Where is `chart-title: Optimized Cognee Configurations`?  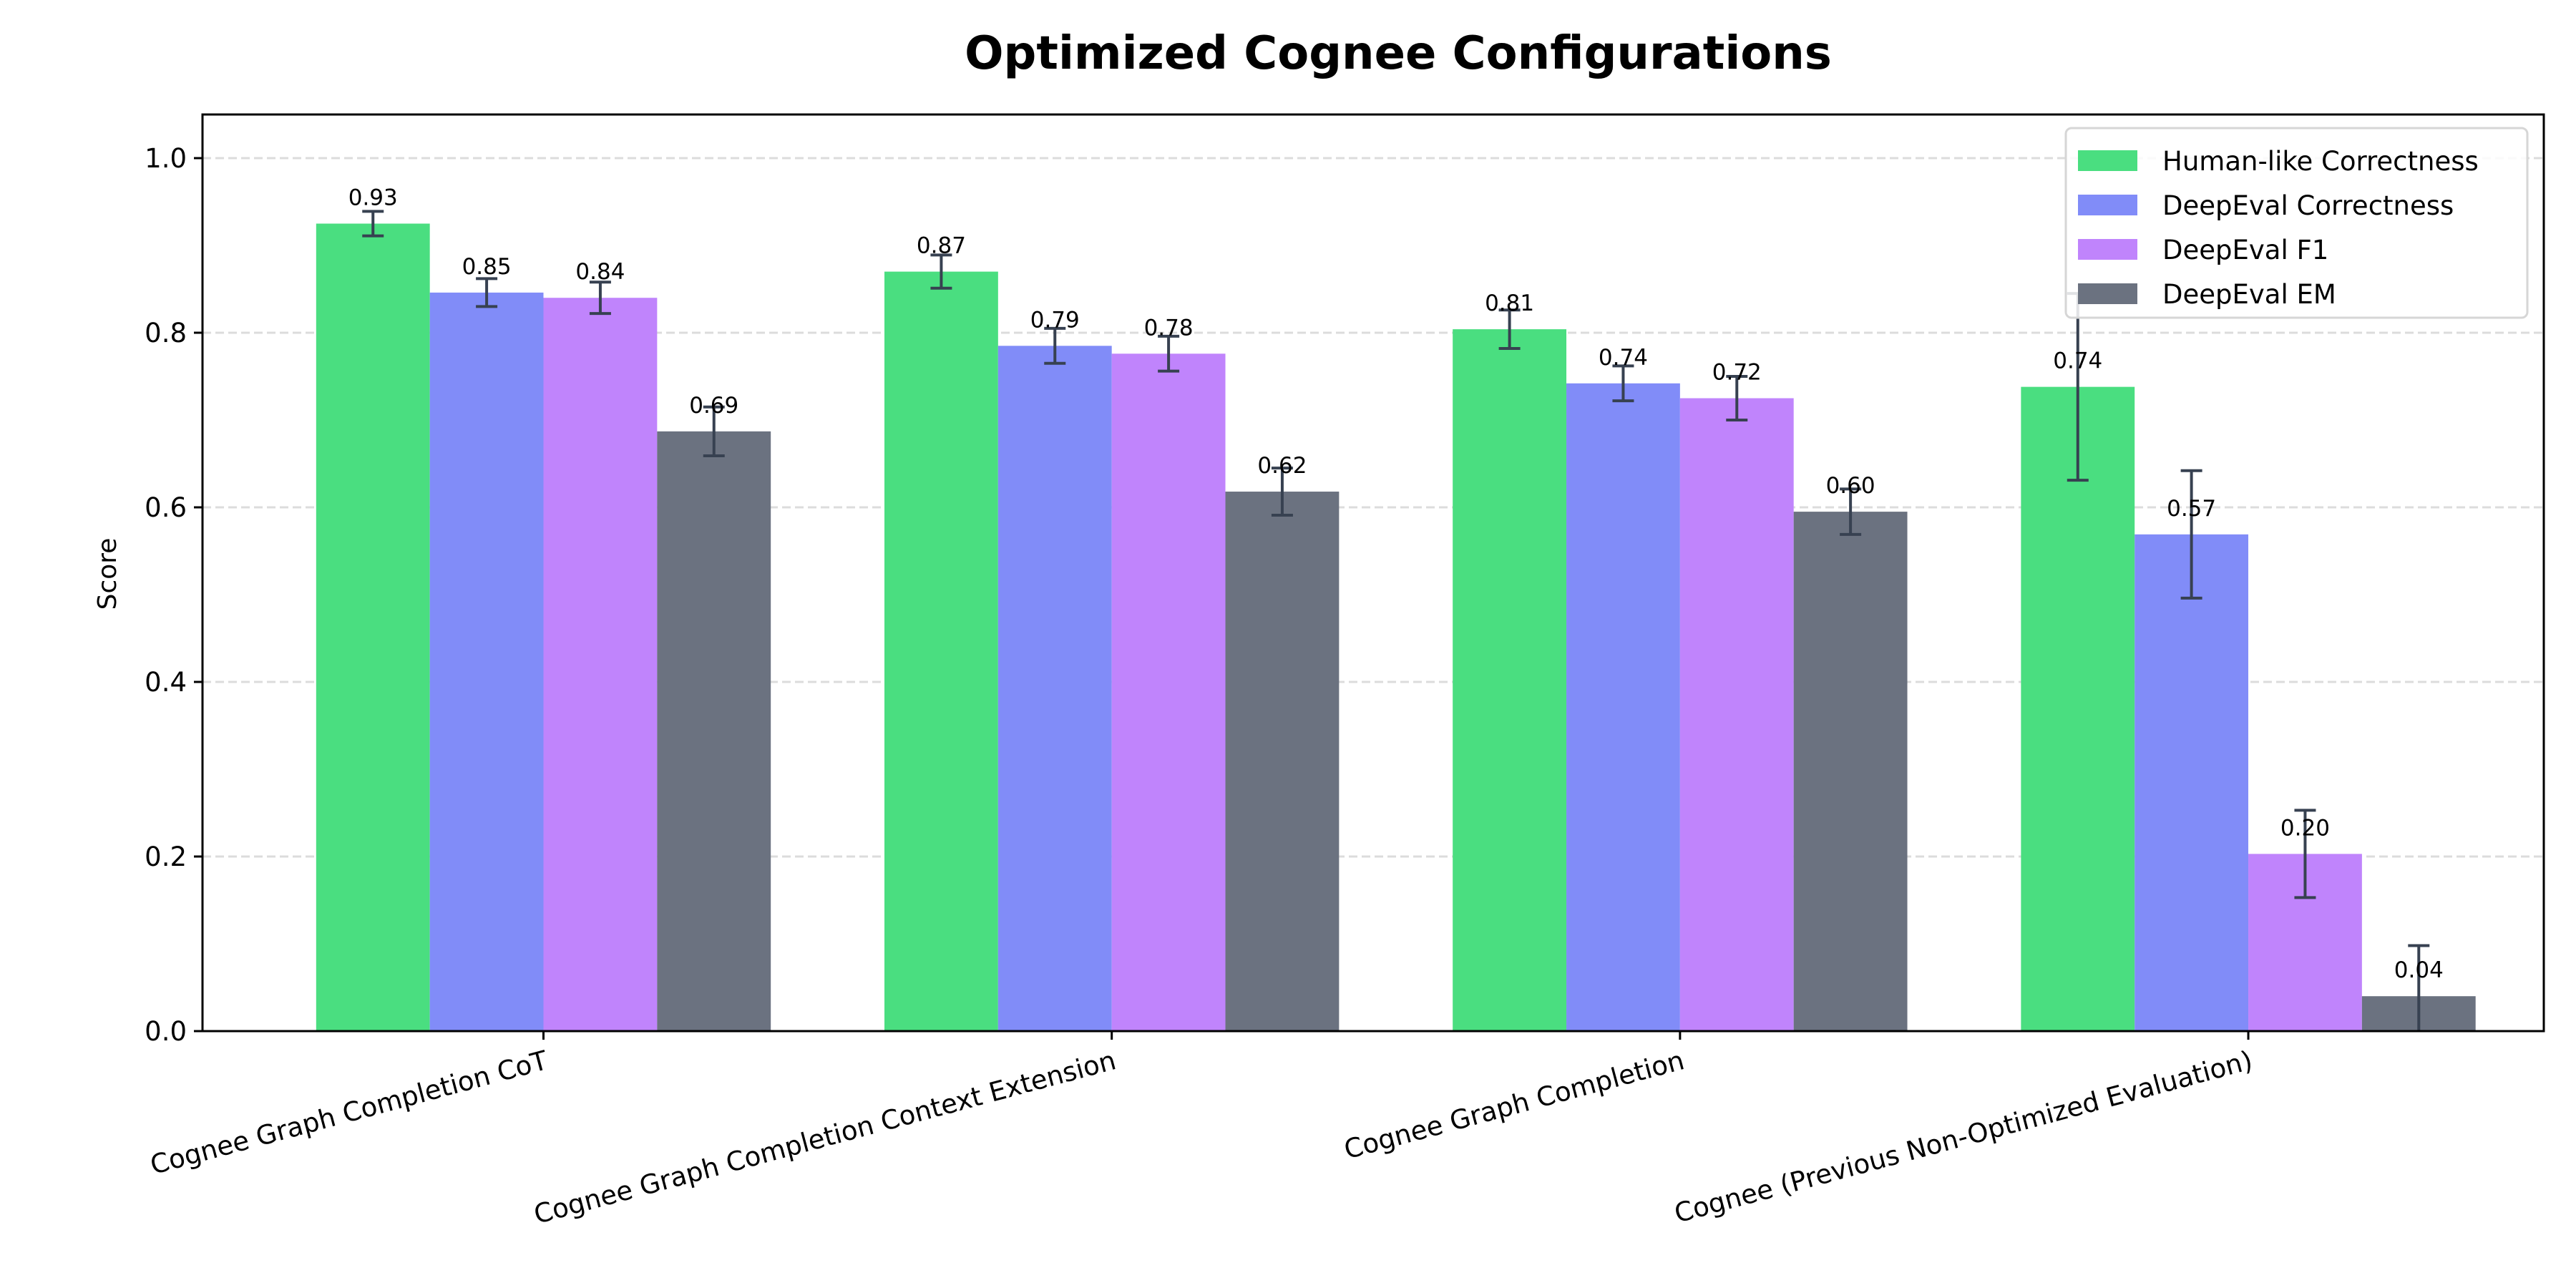
chart-title: Optimized Cognee Configurations is located at coordinates (1398, 53).